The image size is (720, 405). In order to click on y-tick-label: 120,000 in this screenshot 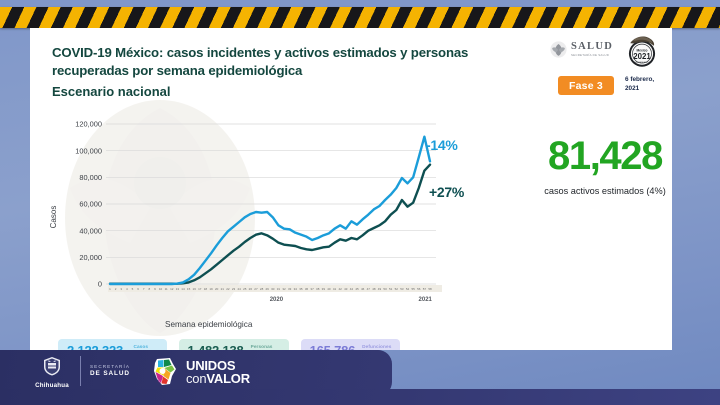, I will do `click(88, 124)`.